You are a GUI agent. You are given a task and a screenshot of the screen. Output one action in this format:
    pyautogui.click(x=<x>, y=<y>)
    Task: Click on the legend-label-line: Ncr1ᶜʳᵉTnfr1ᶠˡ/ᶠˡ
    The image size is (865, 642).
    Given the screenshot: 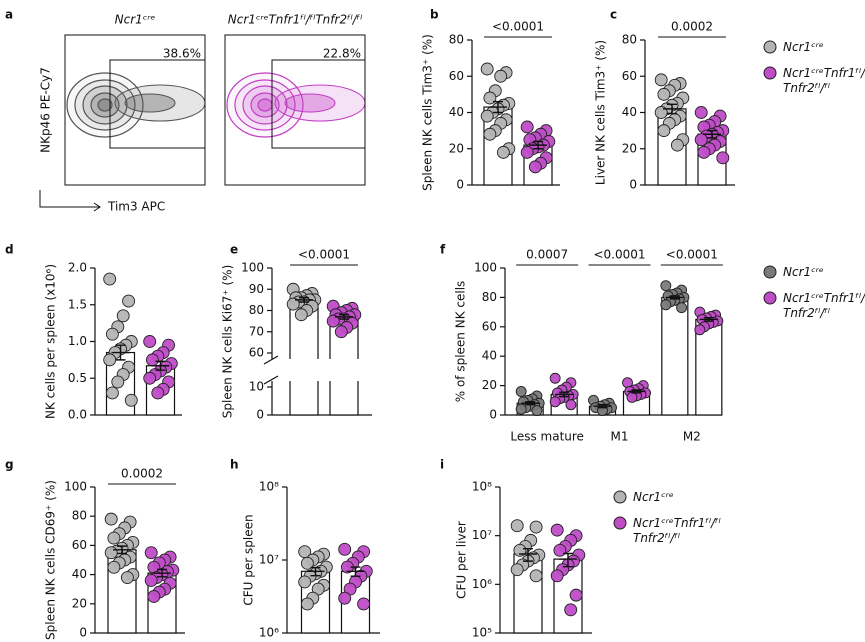 What is the action you would take?
    pyautogui.click(x=824, y=298)
    